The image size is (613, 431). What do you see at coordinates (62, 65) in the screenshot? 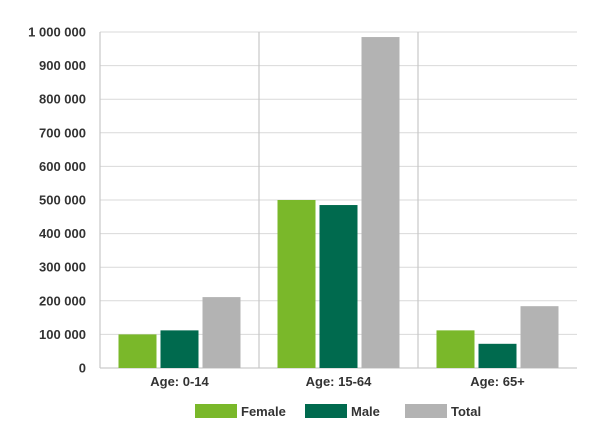
I see `y-tick-label: 900 000` at bounding box center [62, 65].